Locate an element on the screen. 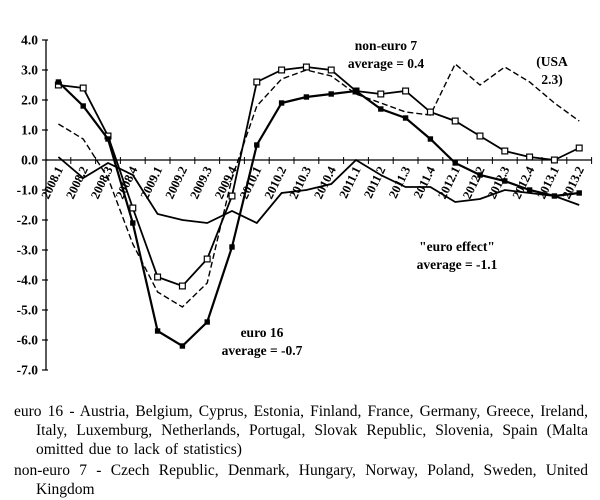  y-axis-tick-label: -7.0 is located at coordinates (28, 370).